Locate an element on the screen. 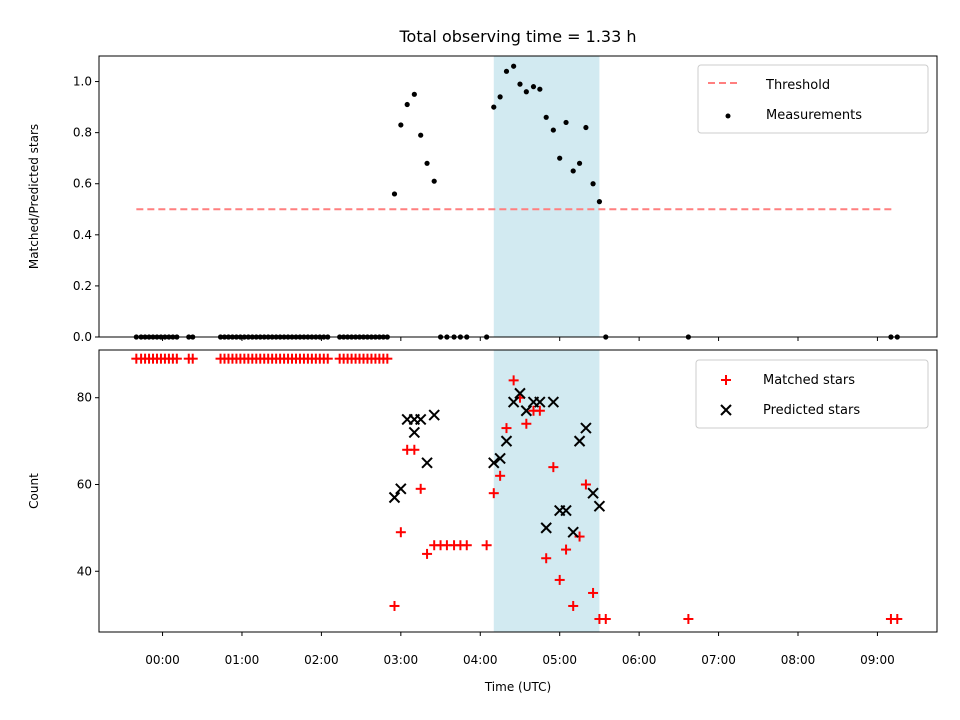 This screenshot has width=960, height=720. ratio-legend: Threshold Measurements is located at coordinates (813, 99).